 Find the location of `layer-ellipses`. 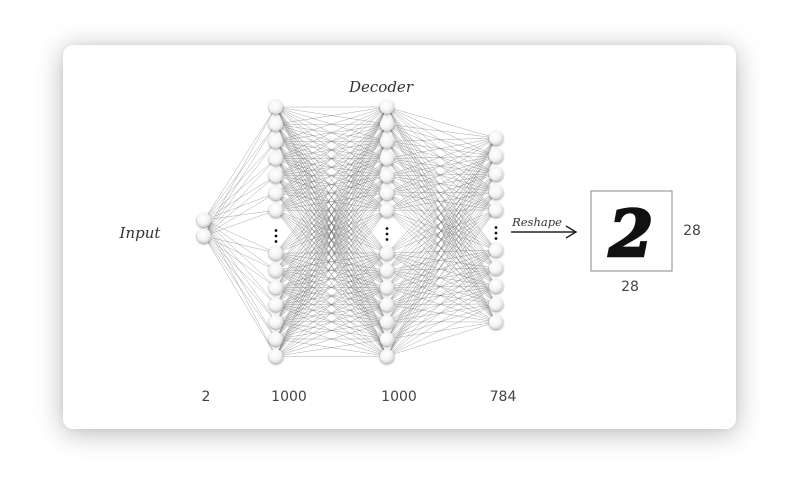

layer-ellipses is located at coordinates (386, 234).